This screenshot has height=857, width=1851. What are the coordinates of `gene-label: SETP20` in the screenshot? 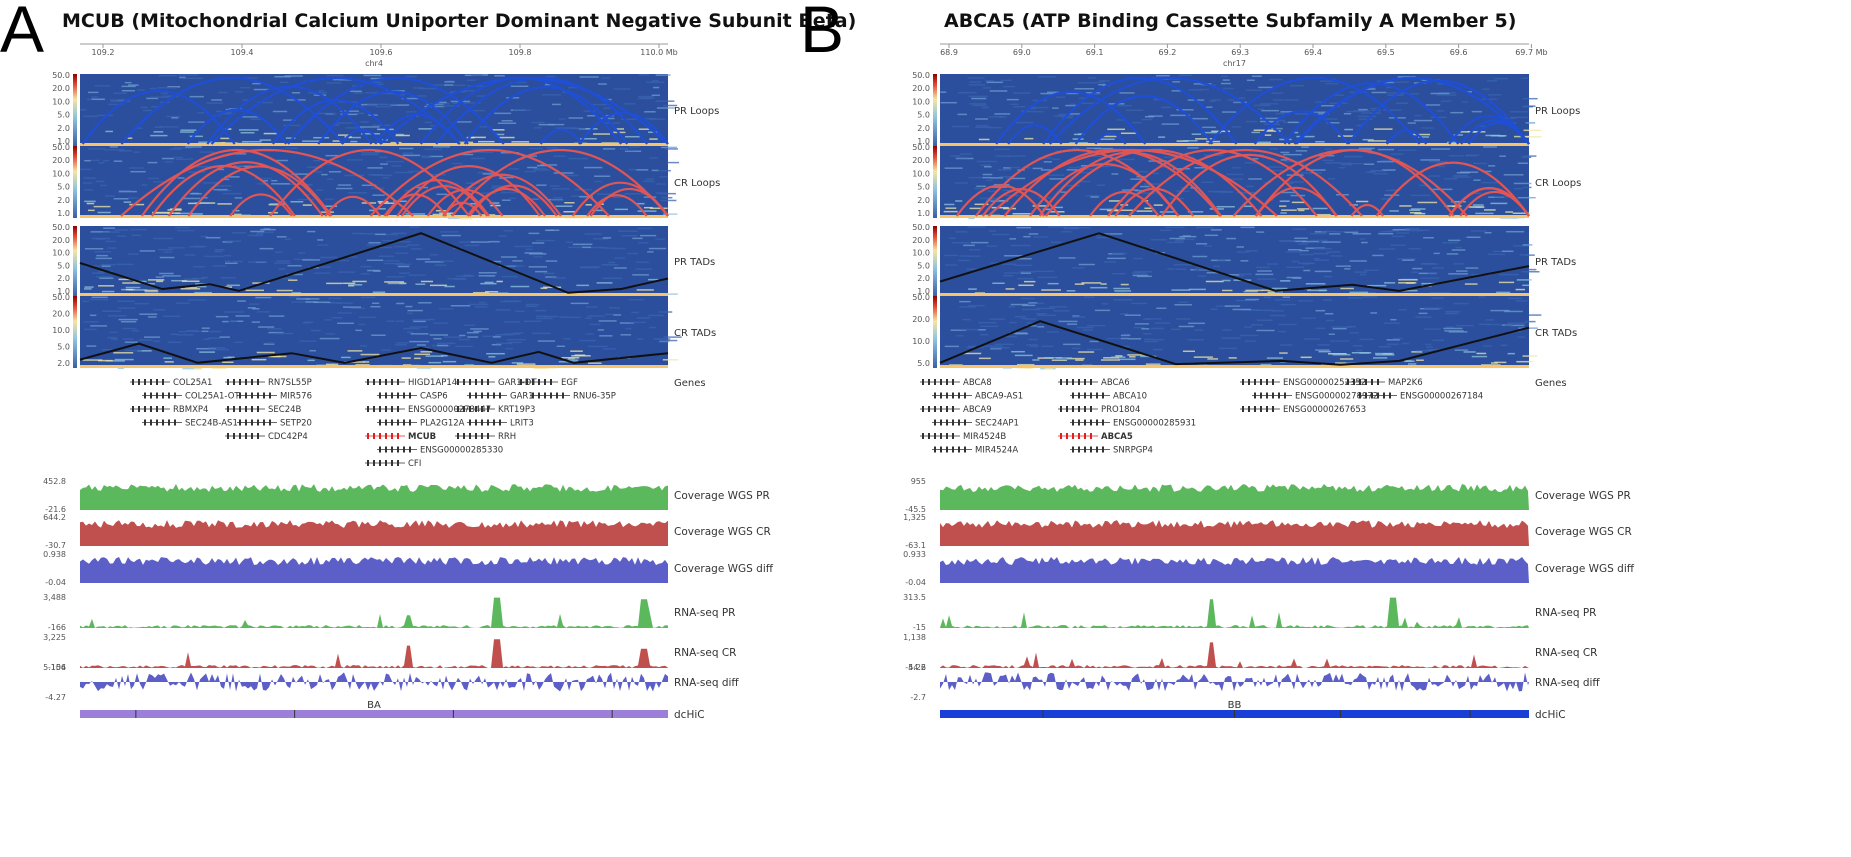 It's located at (296, 424).